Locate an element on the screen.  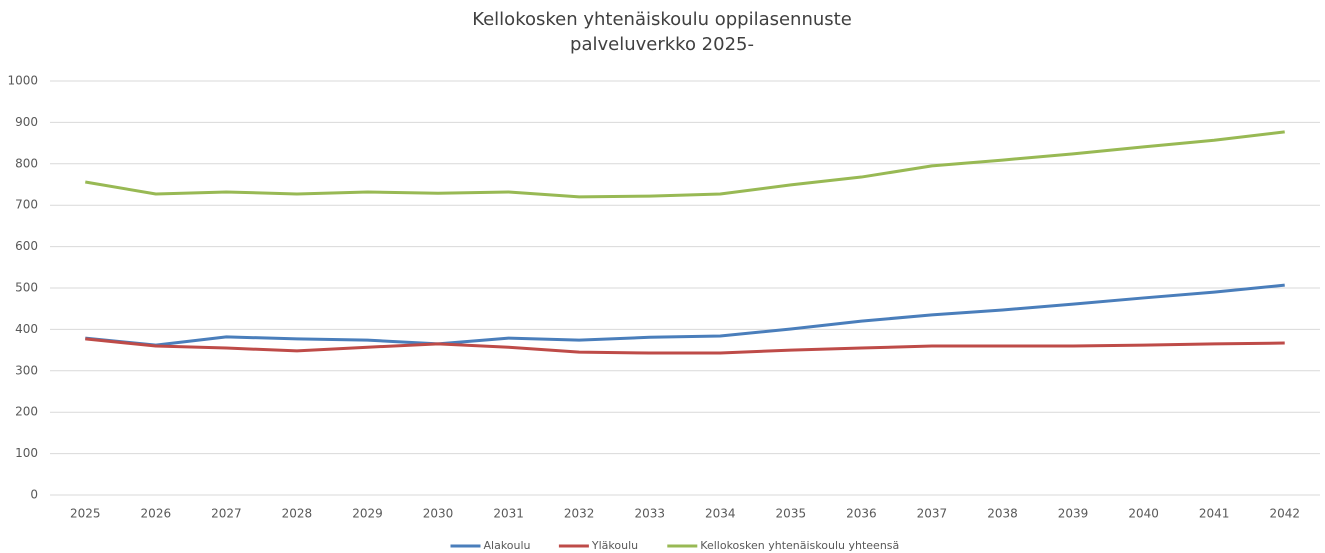
x-tick-label: 2040 is located at coordinates (1143, 514).